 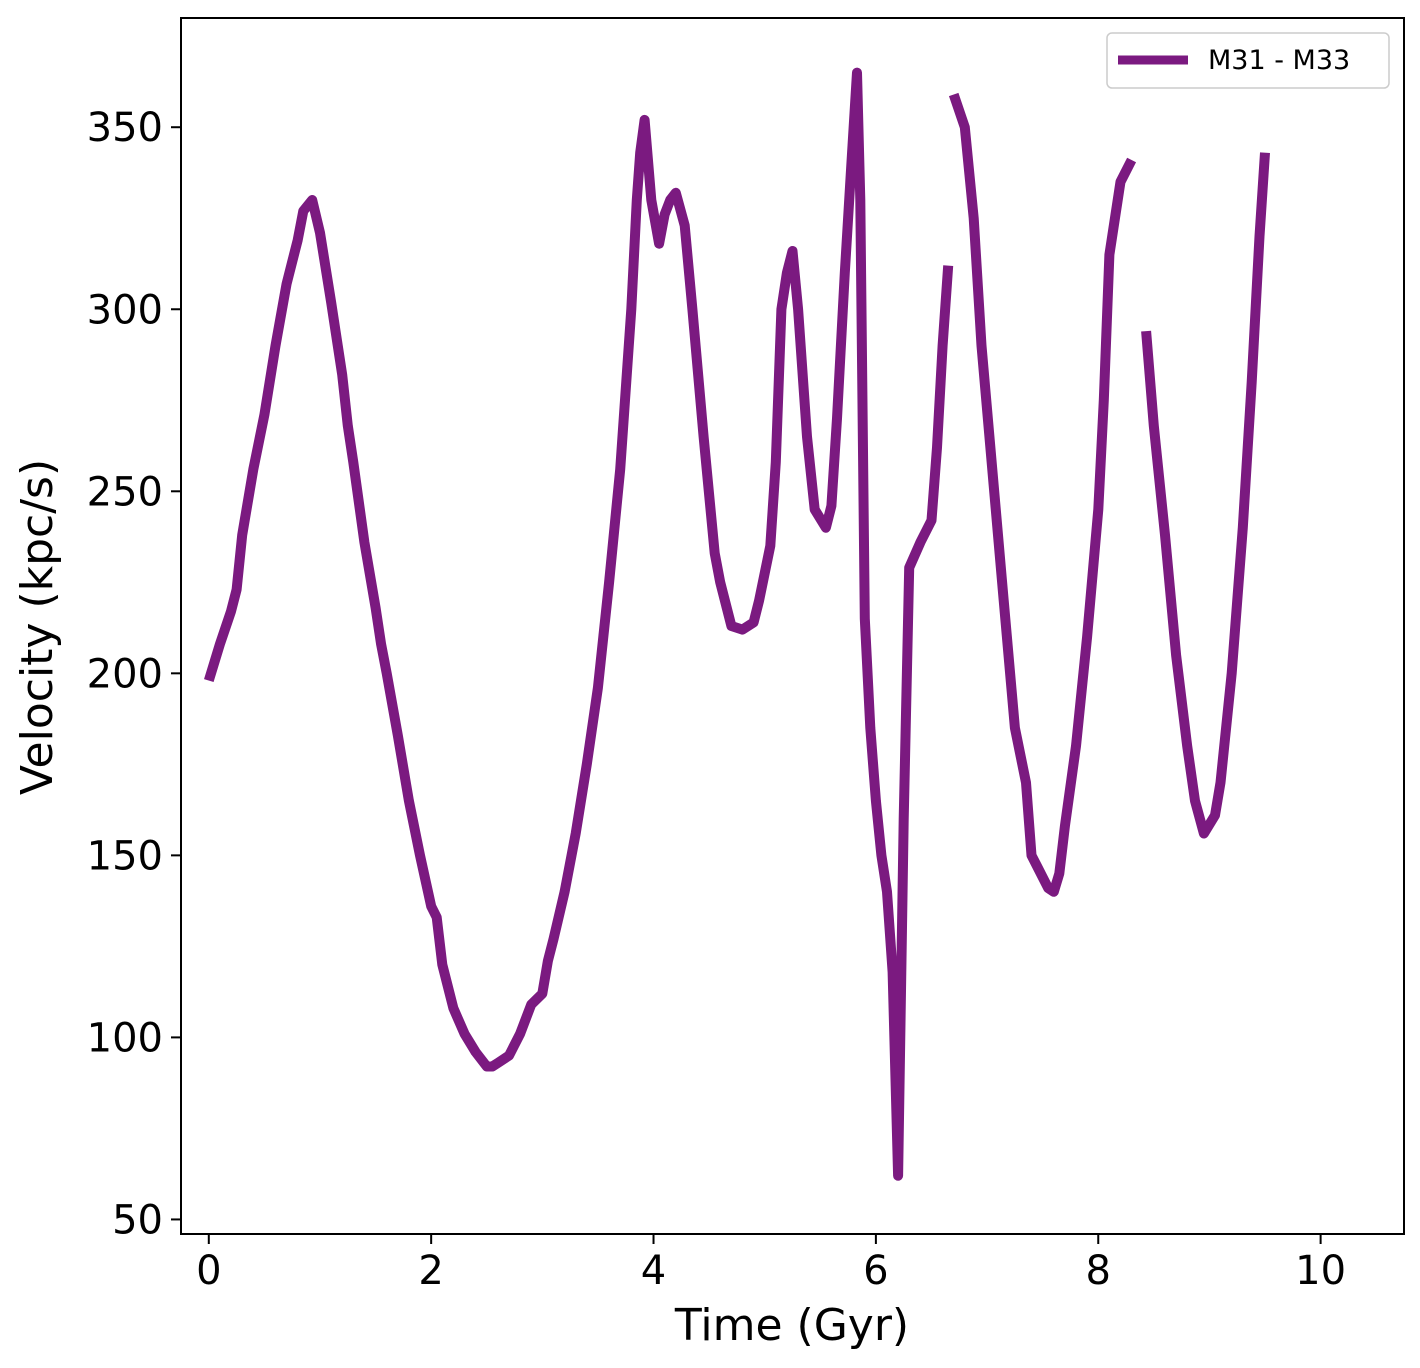 I want to click on y-tick-label: 50, so click(x=137, y=1220).